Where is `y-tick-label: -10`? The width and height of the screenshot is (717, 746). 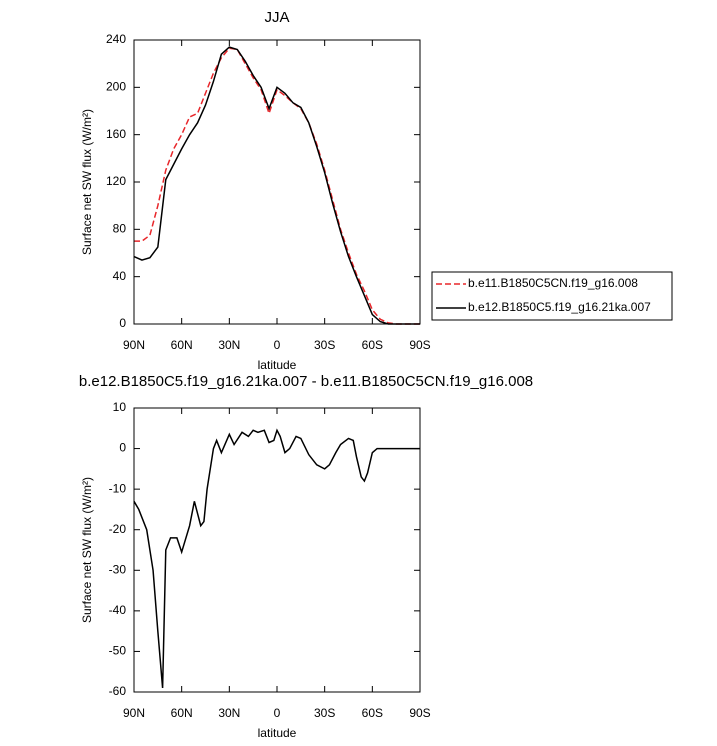
y-tick-label: -10 is located at coordinates (118, 488).